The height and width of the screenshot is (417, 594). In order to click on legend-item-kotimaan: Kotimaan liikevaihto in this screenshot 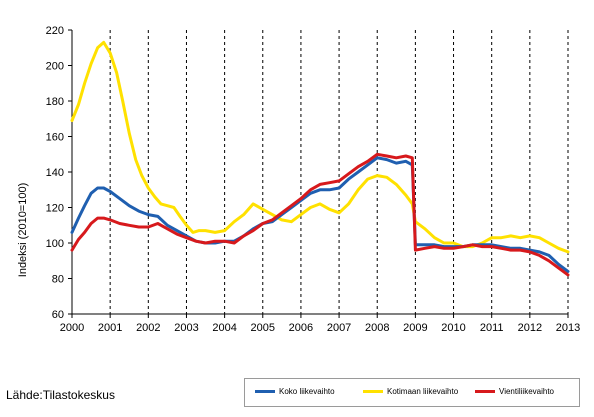, I will do `click(410, 391)`.